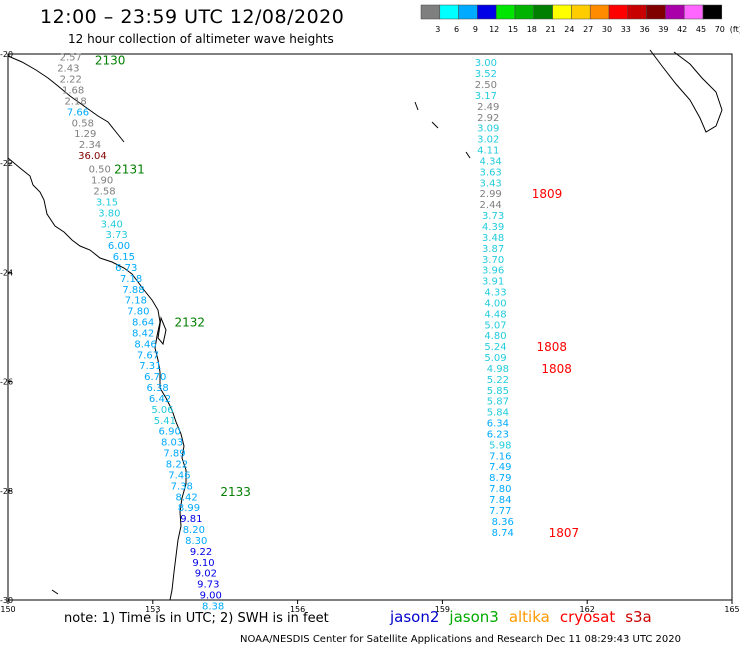  I want to click on satellite-cryosat: cryosat, so click(587, 617).